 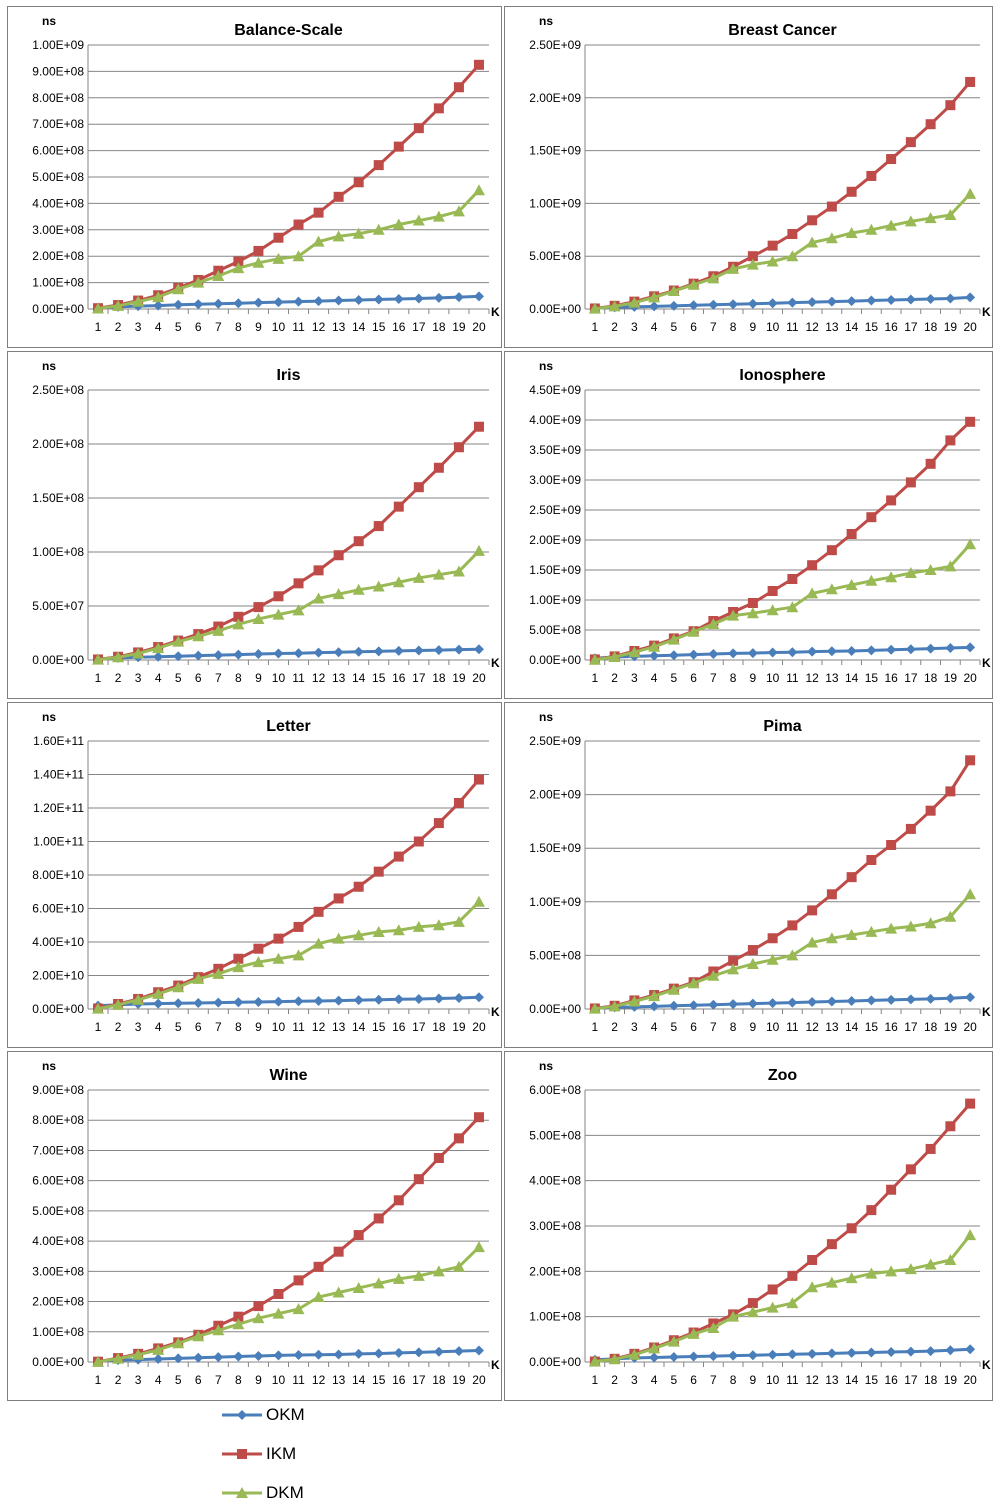 I want to click on y-tick-label: 2.00E+08, so click(x=58, y=256).